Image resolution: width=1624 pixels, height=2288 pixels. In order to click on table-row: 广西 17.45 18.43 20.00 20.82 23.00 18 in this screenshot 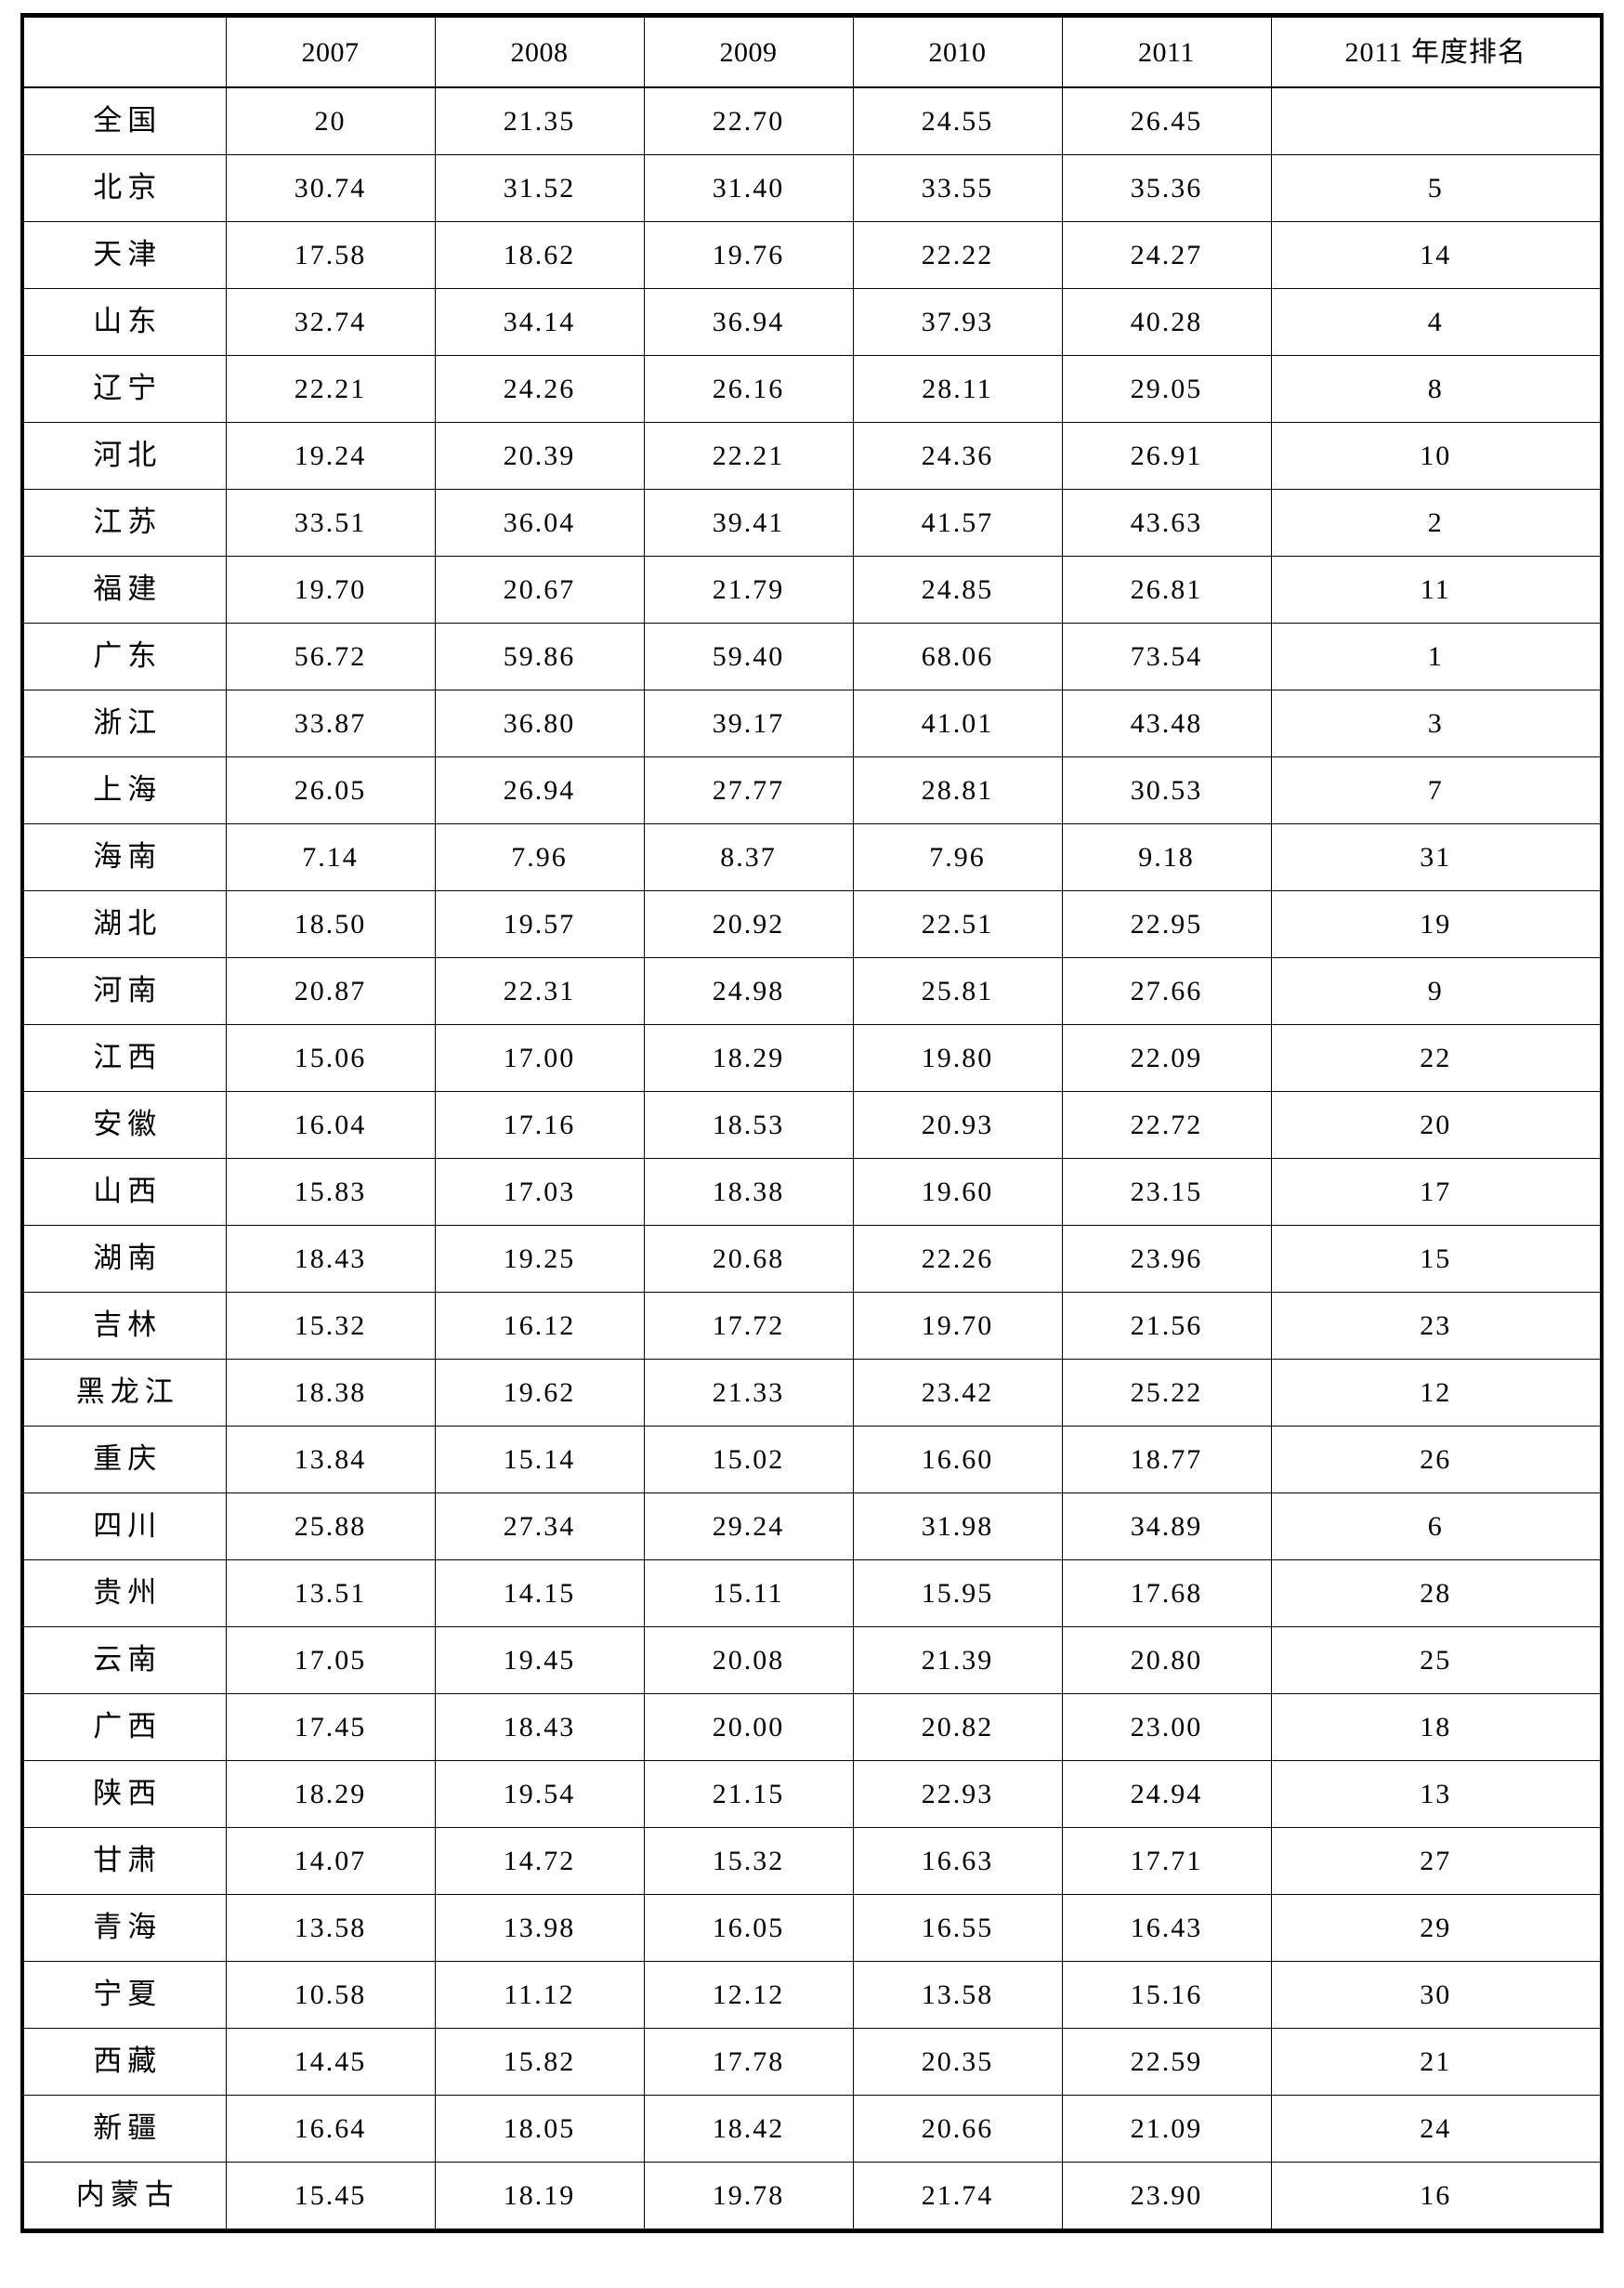, I will do `click(812, 1727)`.